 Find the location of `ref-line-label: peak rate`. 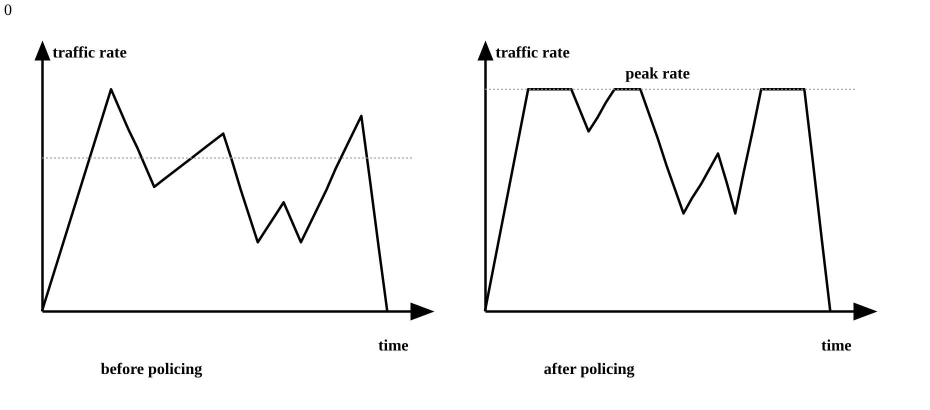

ref-line-label: peak rate is located at coordinates (657, 73).